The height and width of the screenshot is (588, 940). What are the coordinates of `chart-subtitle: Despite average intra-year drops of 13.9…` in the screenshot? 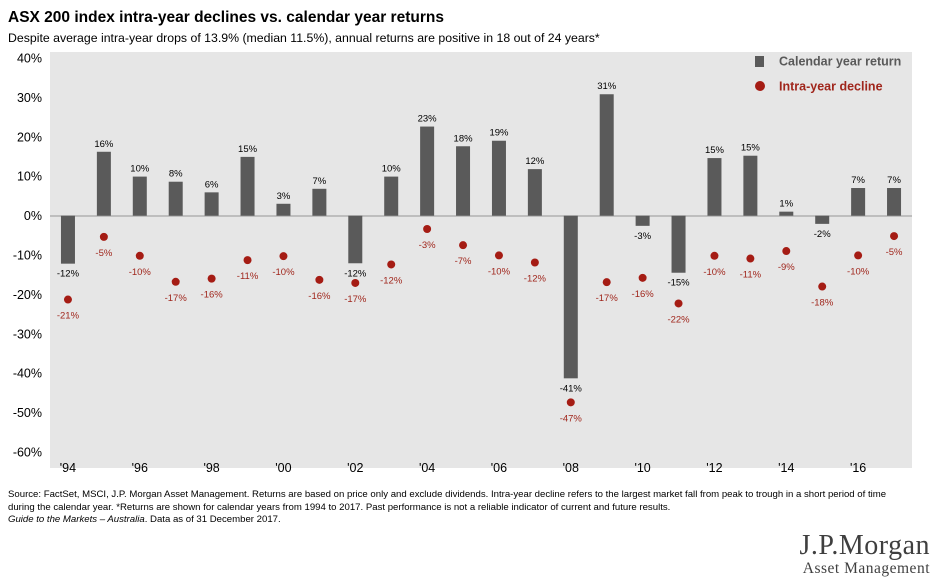 It's located at (304, 38).